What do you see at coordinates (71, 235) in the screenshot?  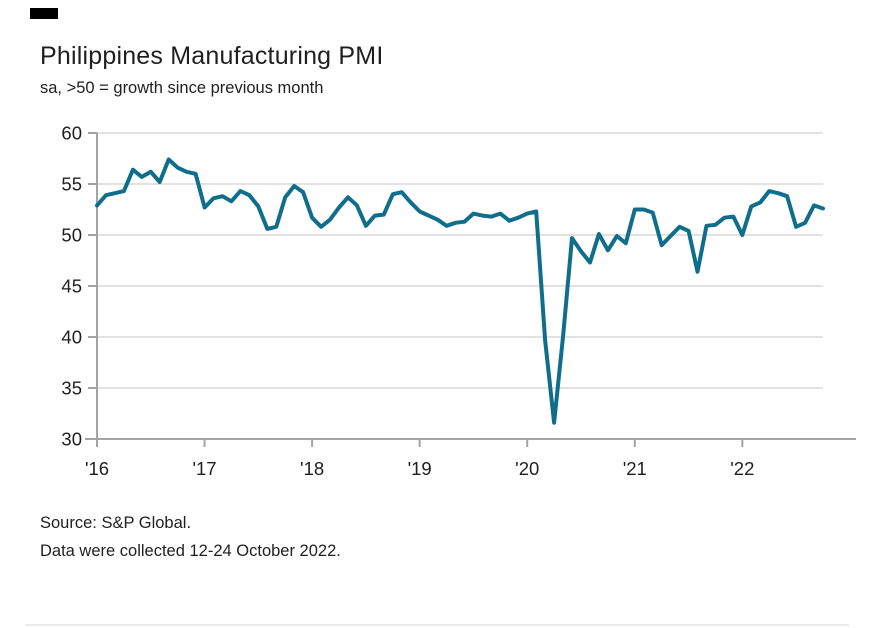 I see `y-tick-label-50: 50` at bounding box center [71, 235].